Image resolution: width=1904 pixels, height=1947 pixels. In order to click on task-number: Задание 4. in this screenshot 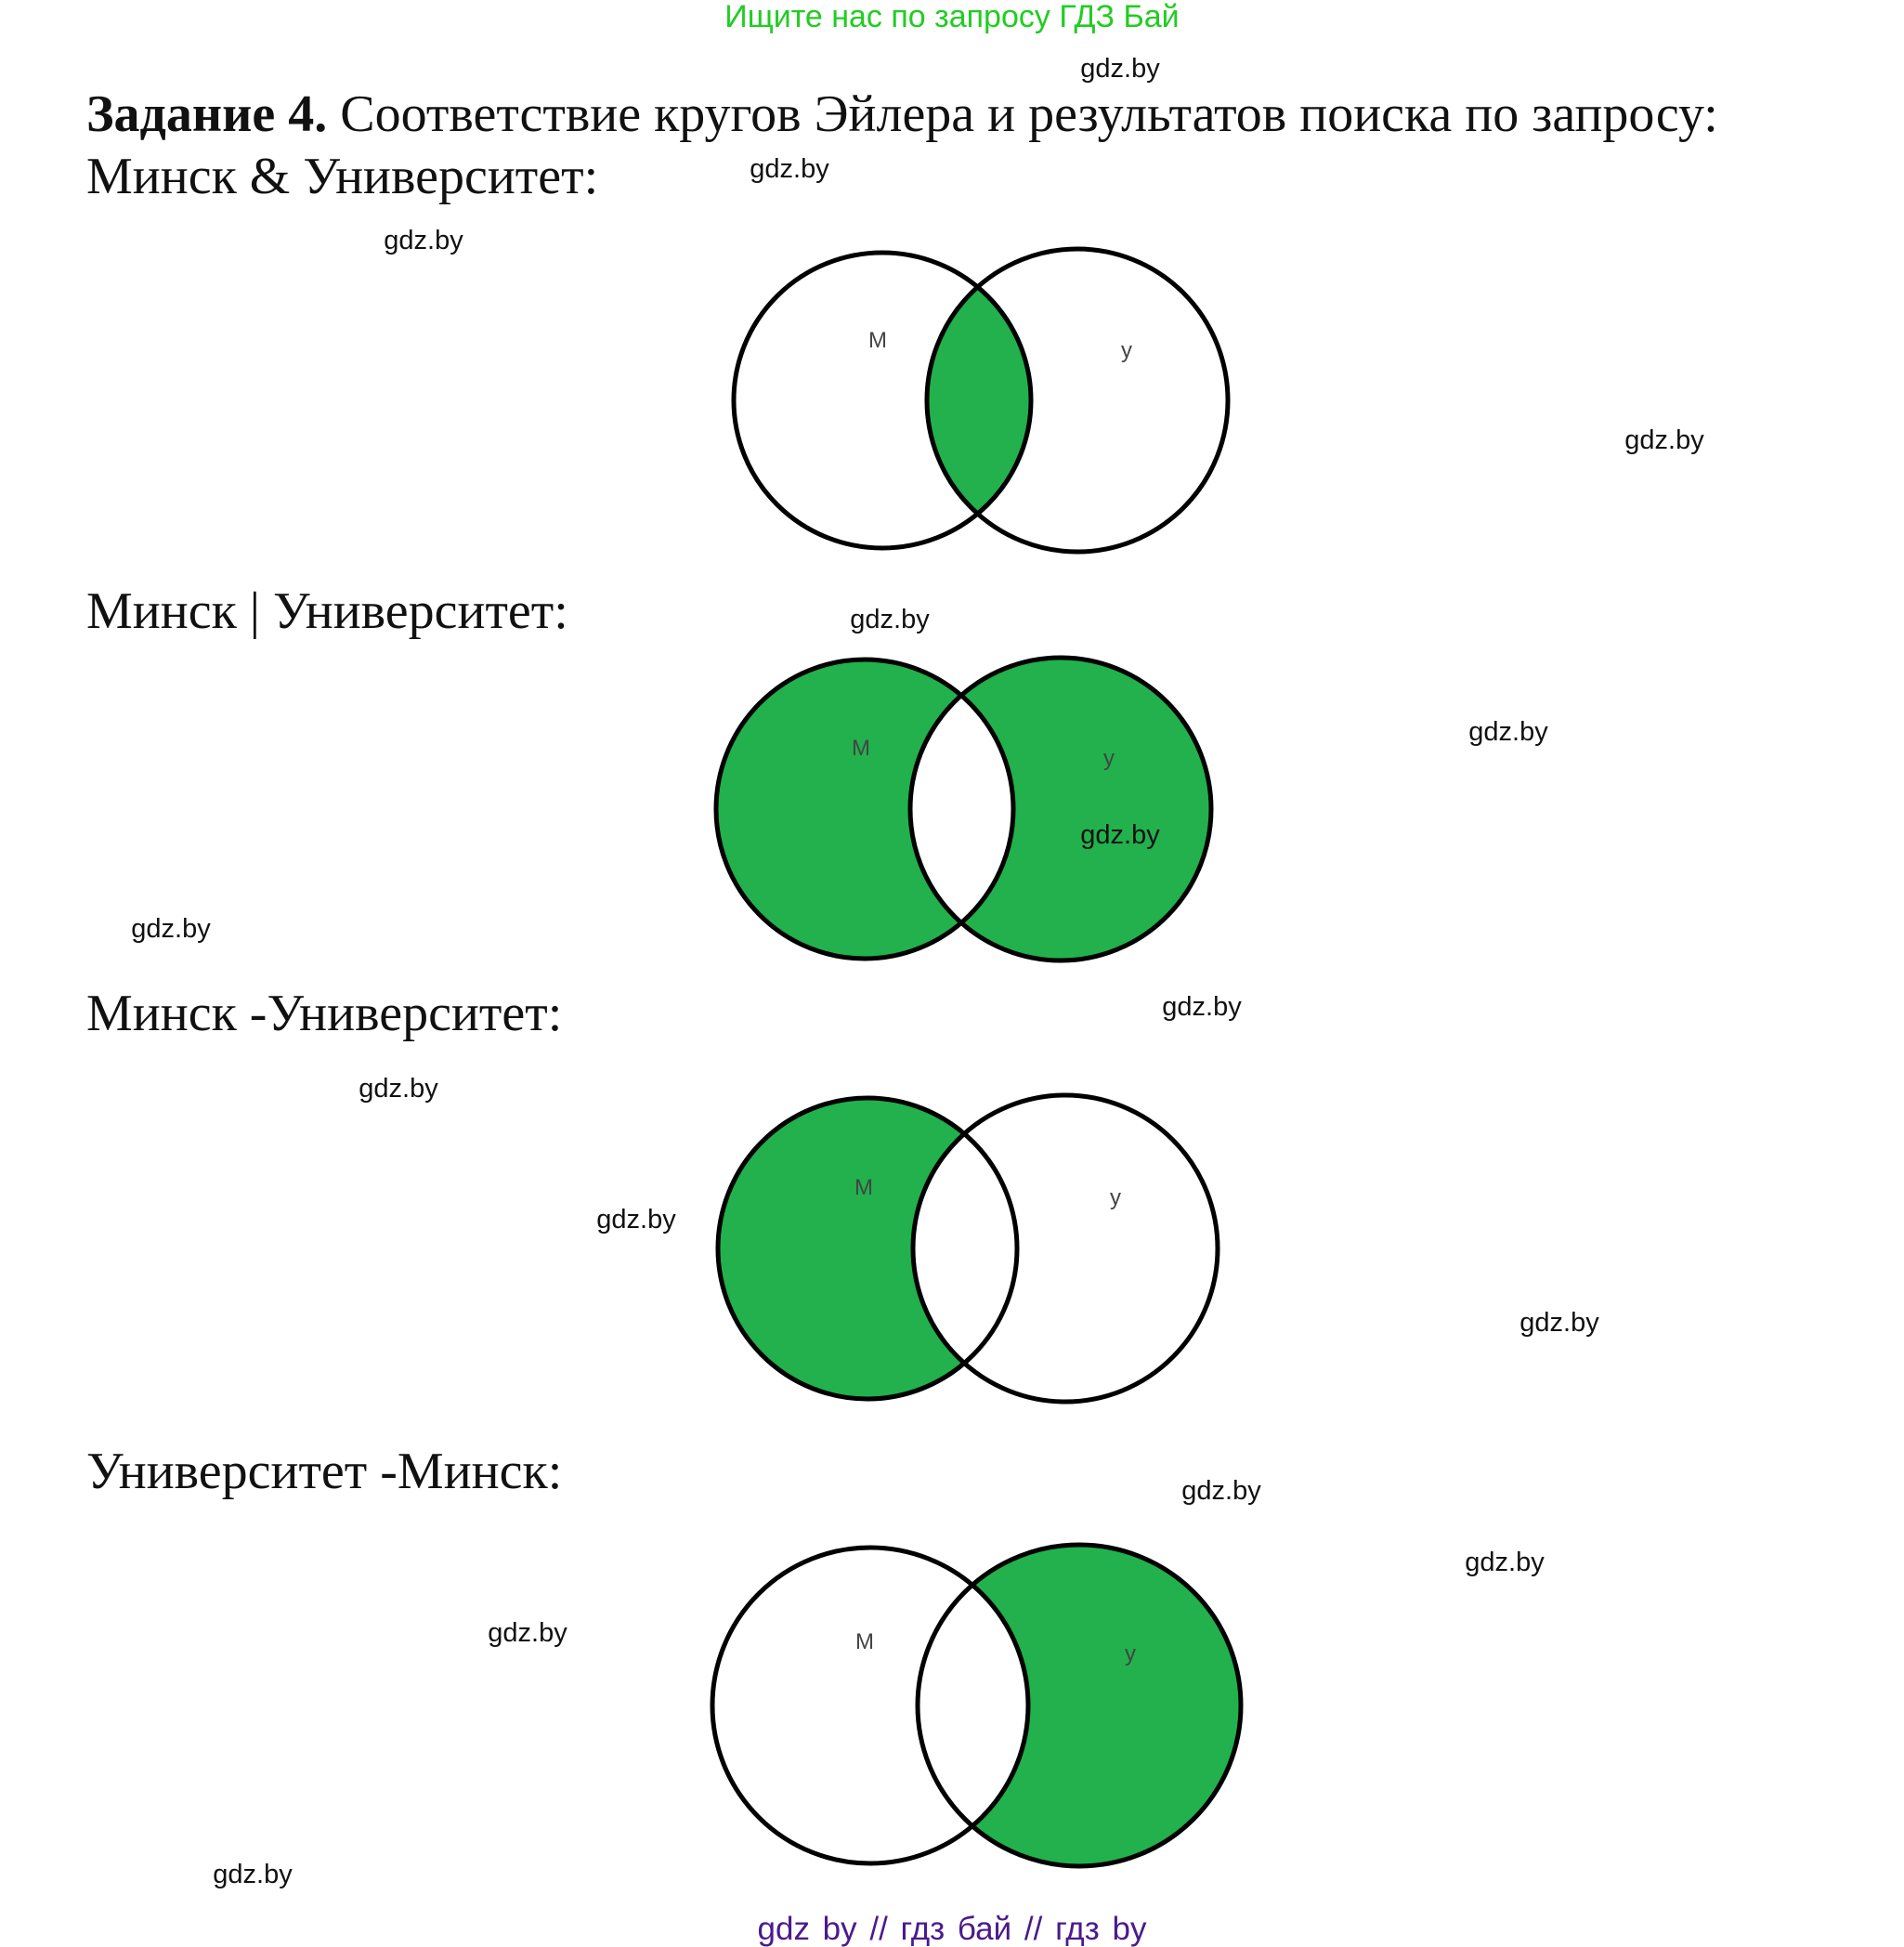, I will do `click(207, 114)`.